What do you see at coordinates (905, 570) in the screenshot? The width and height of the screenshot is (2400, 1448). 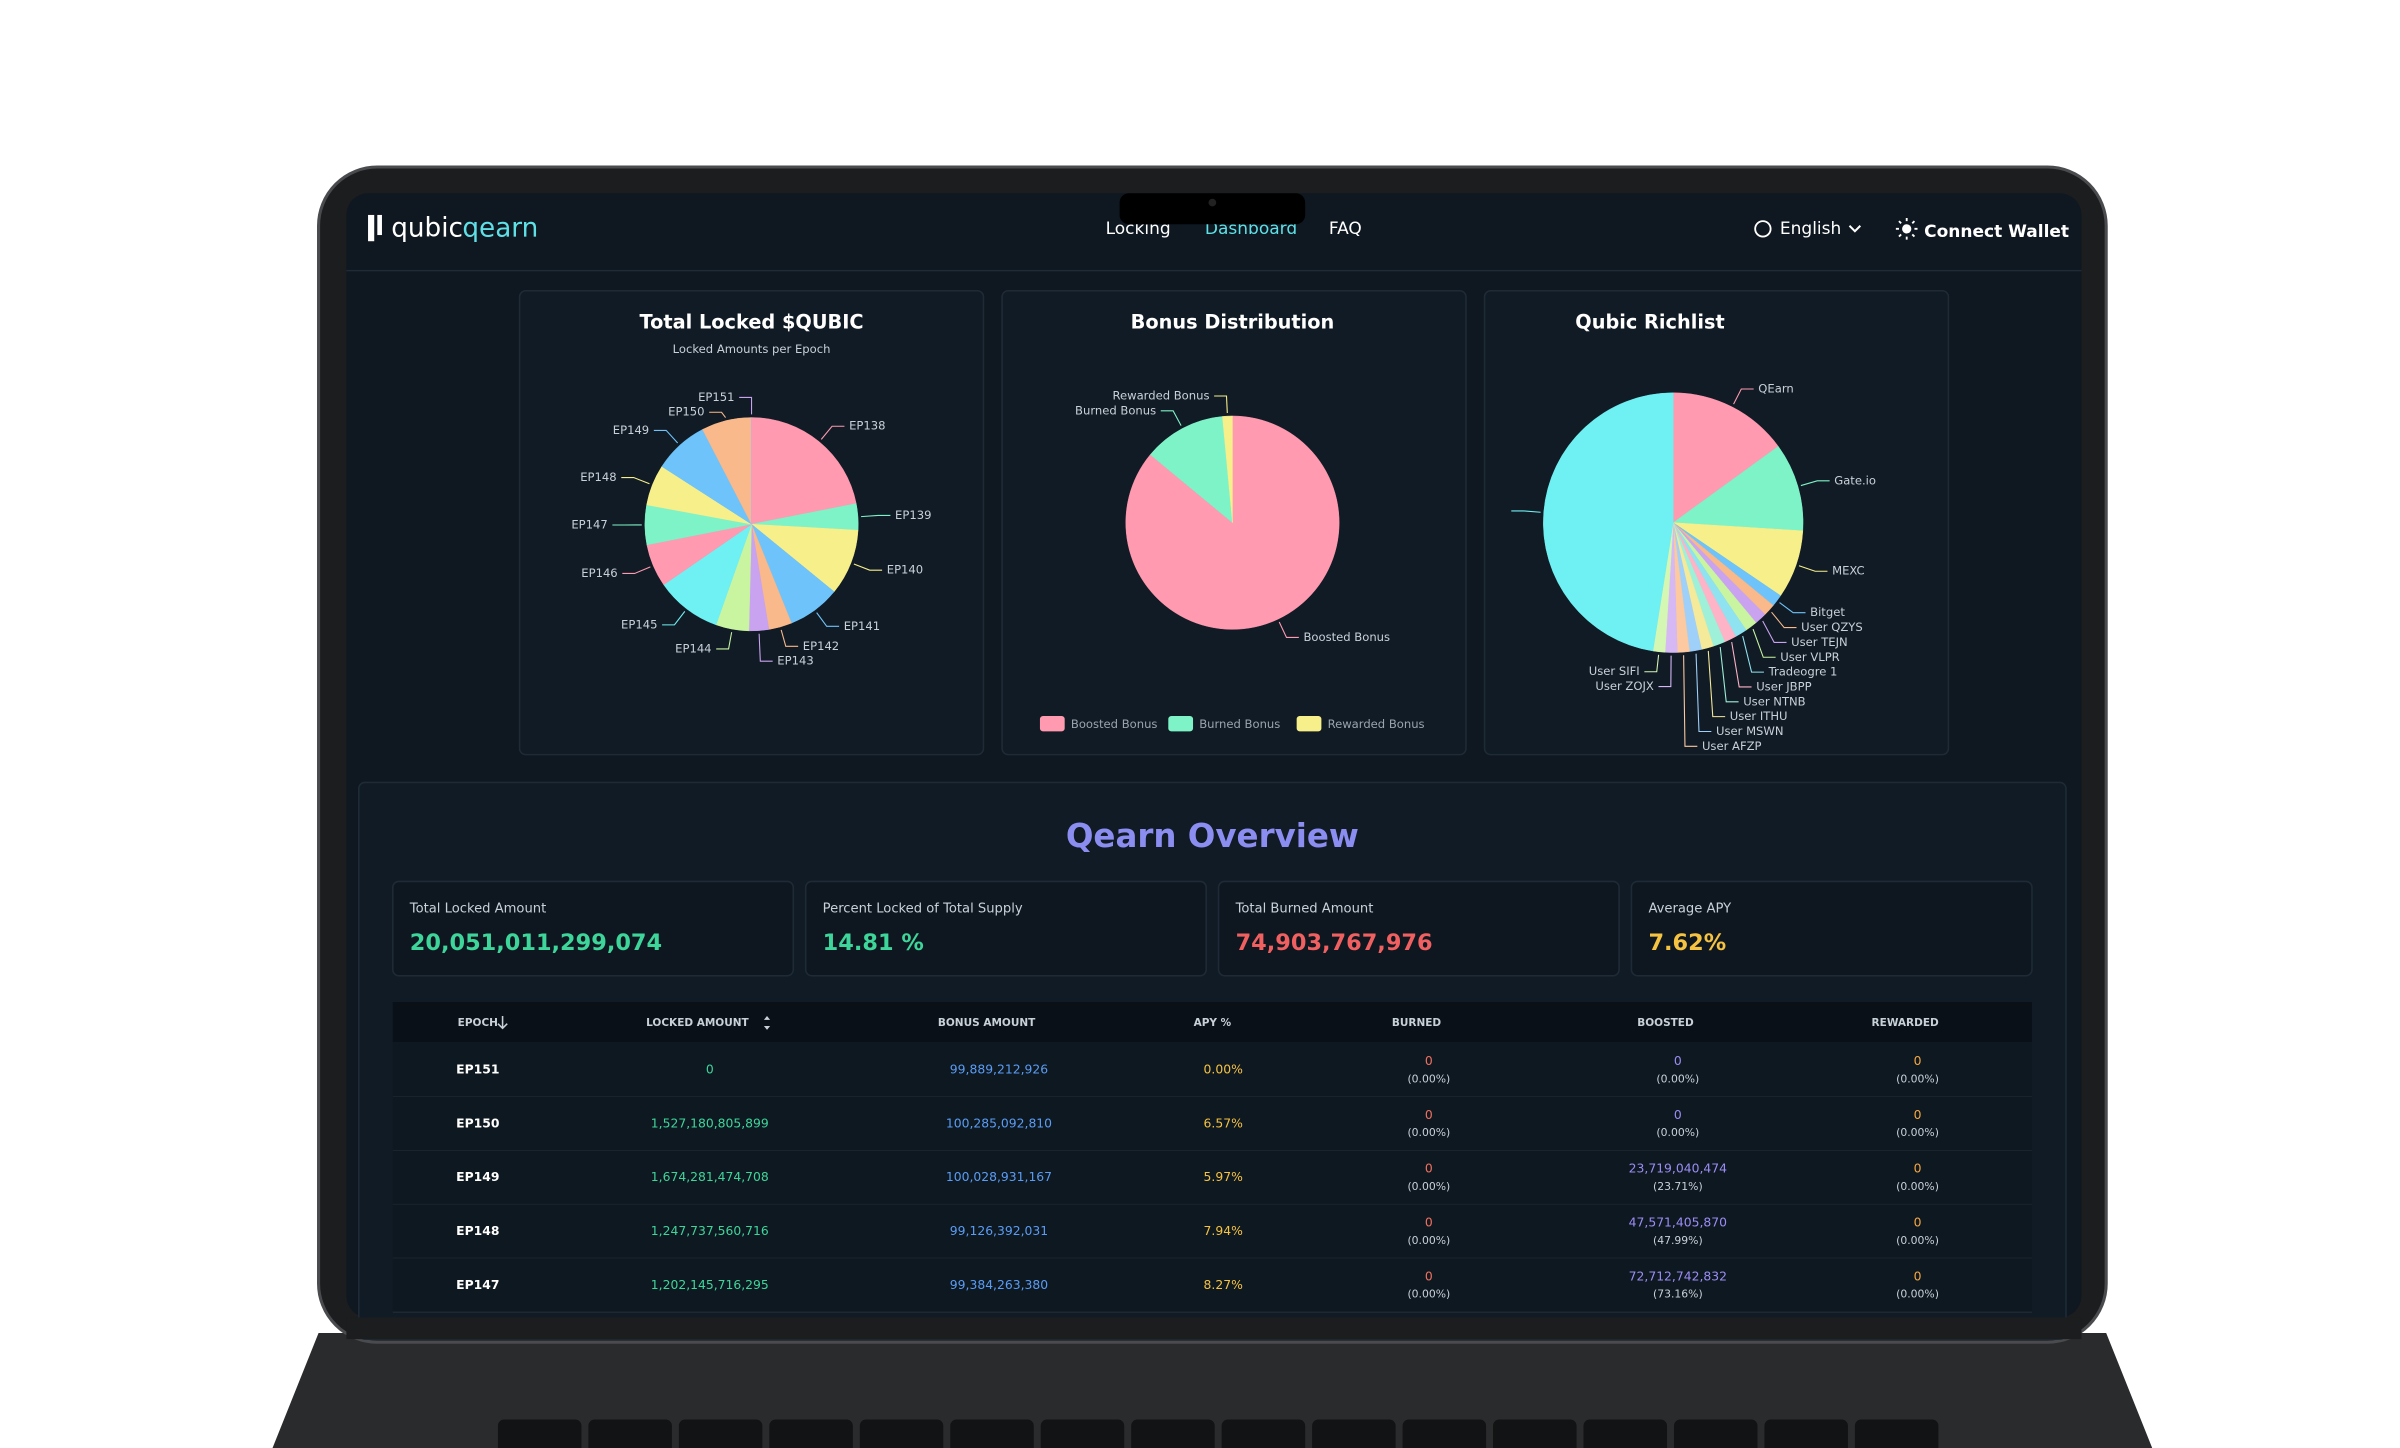 I see `slice-label: EP140` at bounding box center [905, 570].